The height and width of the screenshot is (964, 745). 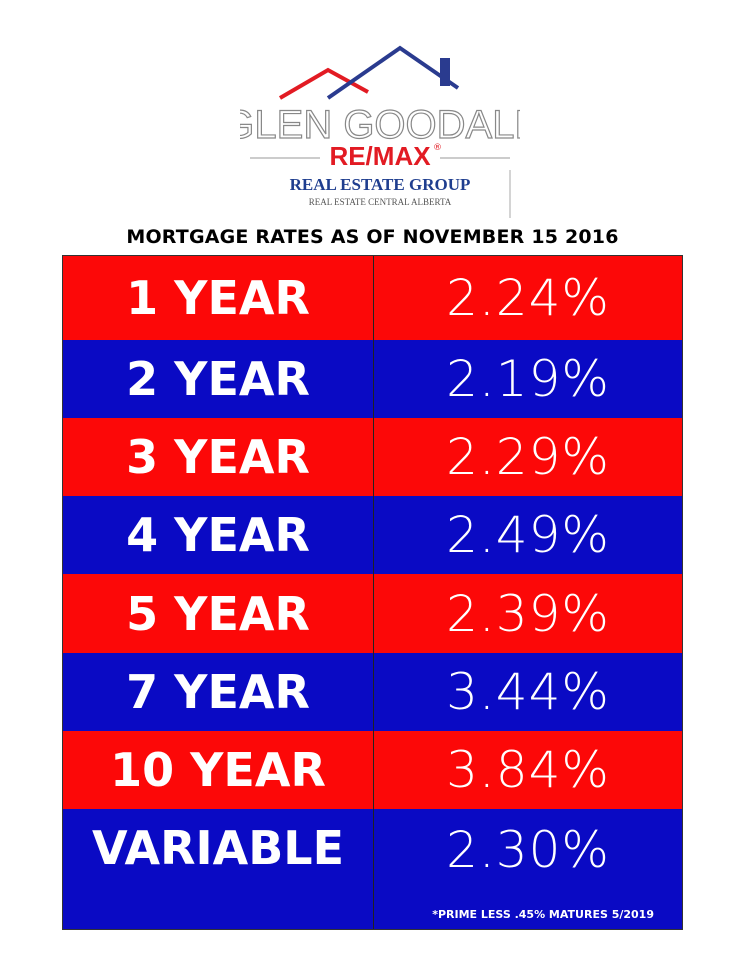 What do you see at coordinates (445, 72) in the screenshot?
I see `chimney` at bounding box center [445, 72].